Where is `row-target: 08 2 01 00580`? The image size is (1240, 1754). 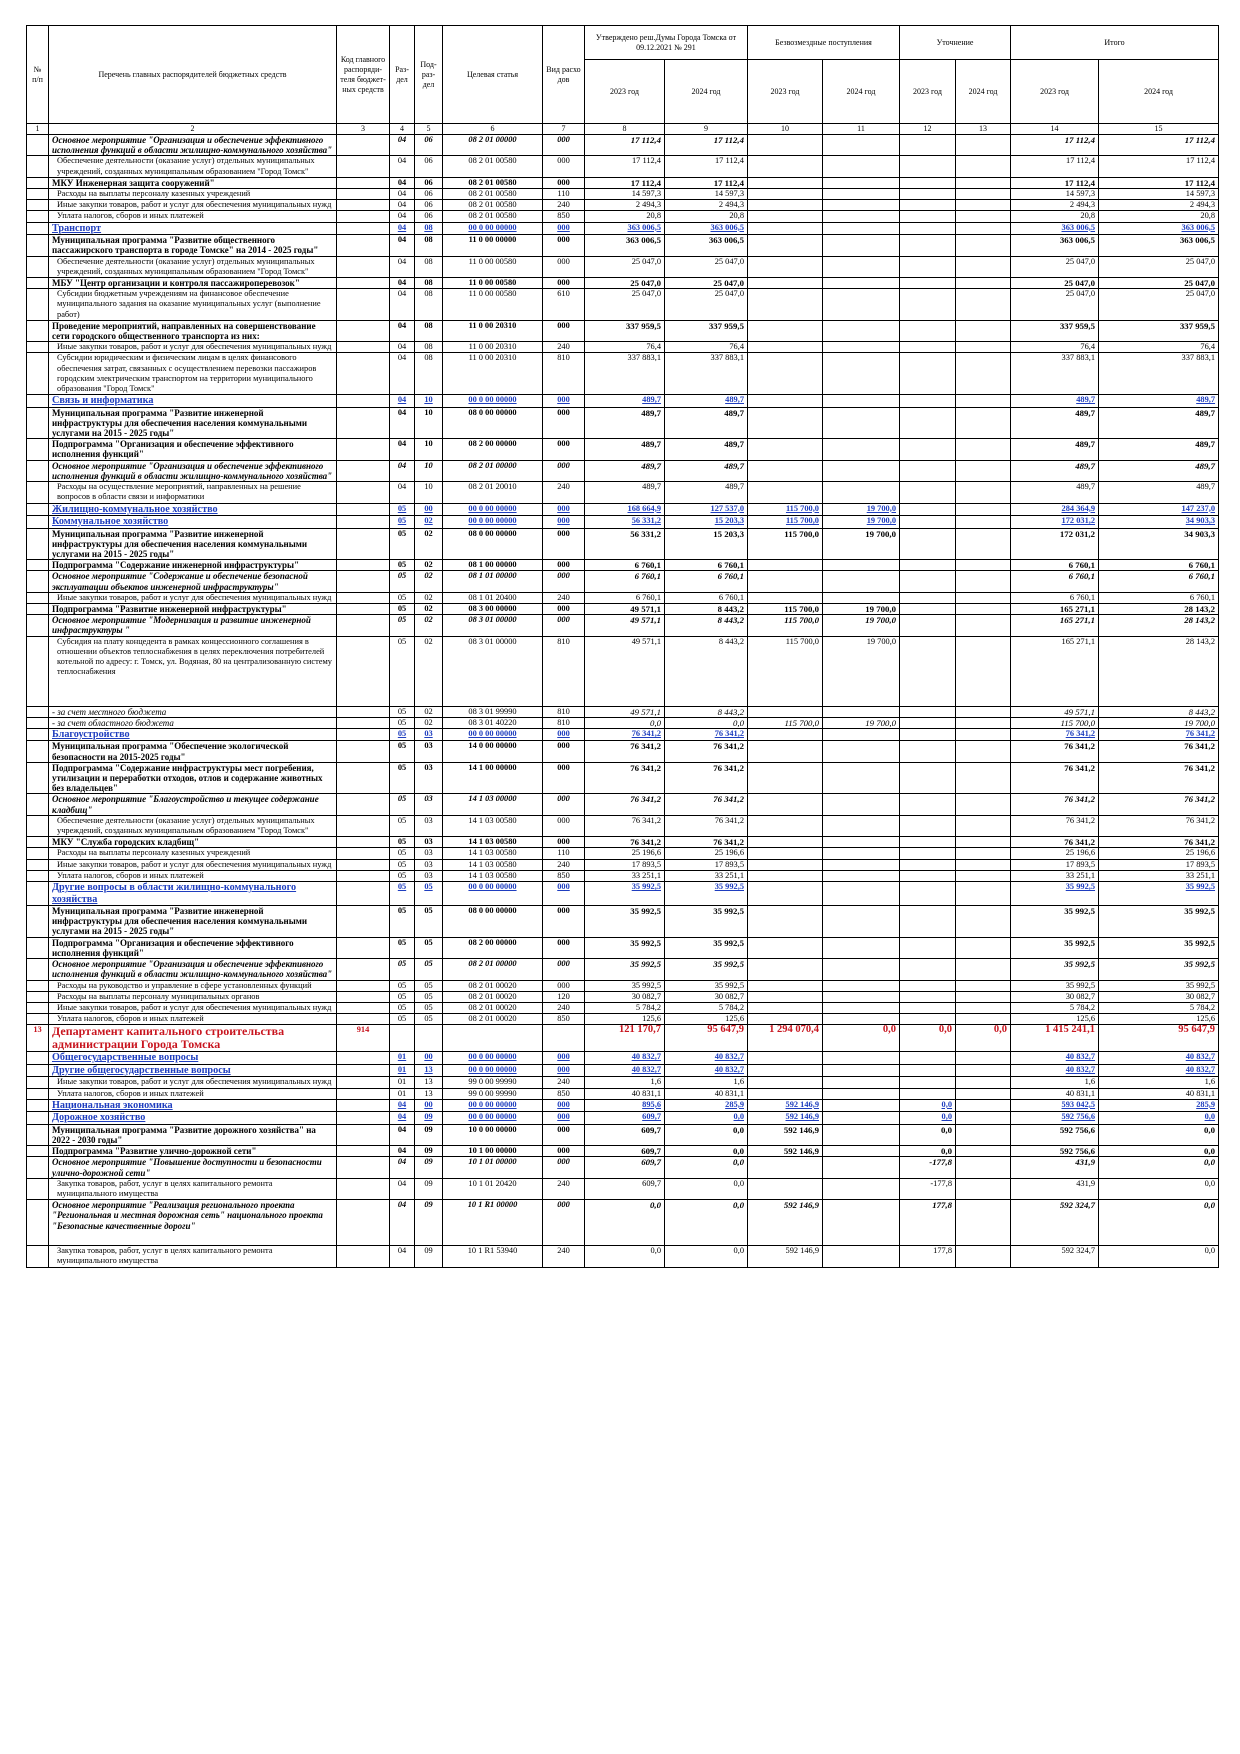
row-target: 08 2 01 00580 is located at coordinates (492, 183).